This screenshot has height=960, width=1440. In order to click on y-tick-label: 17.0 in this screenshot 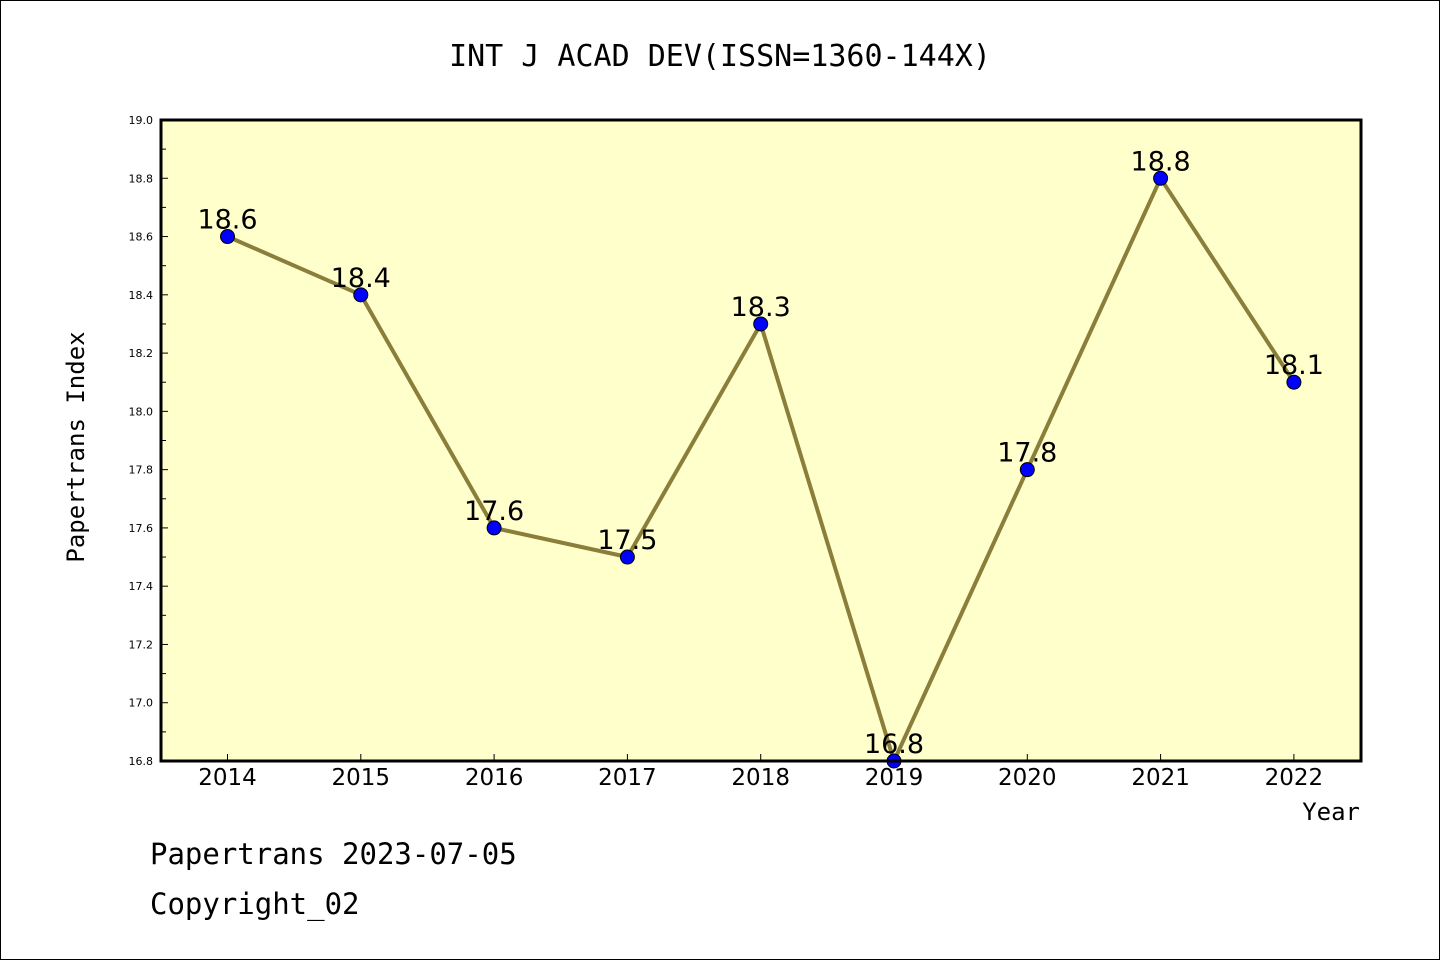, I will do `click(141, 703)`.